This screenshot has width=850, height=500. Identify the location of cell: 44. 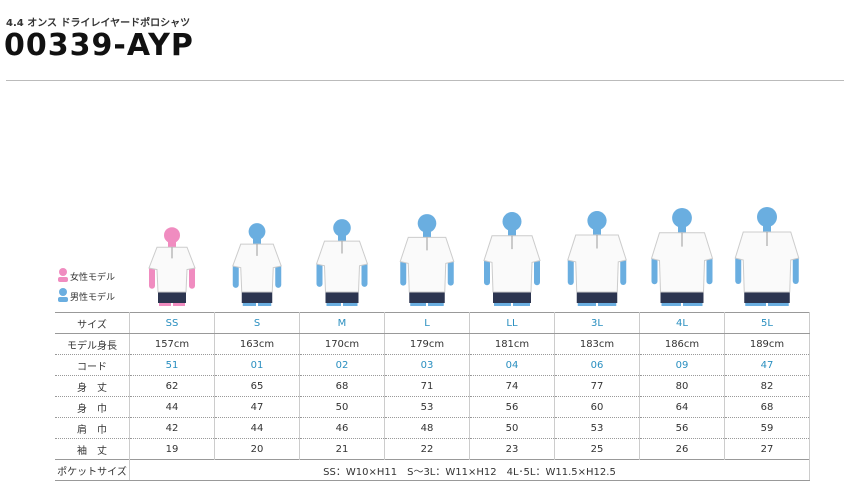
(172, 407).